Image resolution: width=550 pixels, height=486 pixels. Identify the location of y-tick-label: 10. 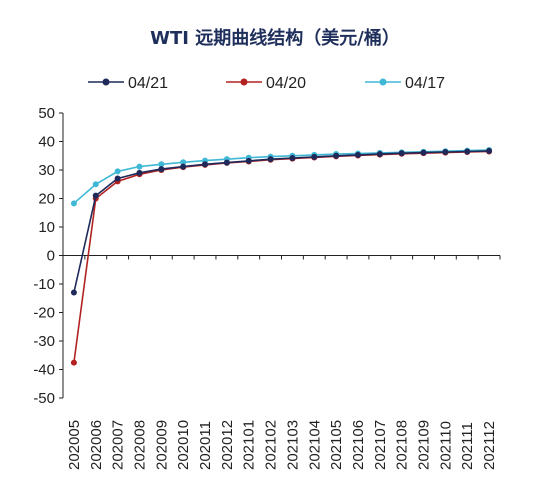
(46, 227).